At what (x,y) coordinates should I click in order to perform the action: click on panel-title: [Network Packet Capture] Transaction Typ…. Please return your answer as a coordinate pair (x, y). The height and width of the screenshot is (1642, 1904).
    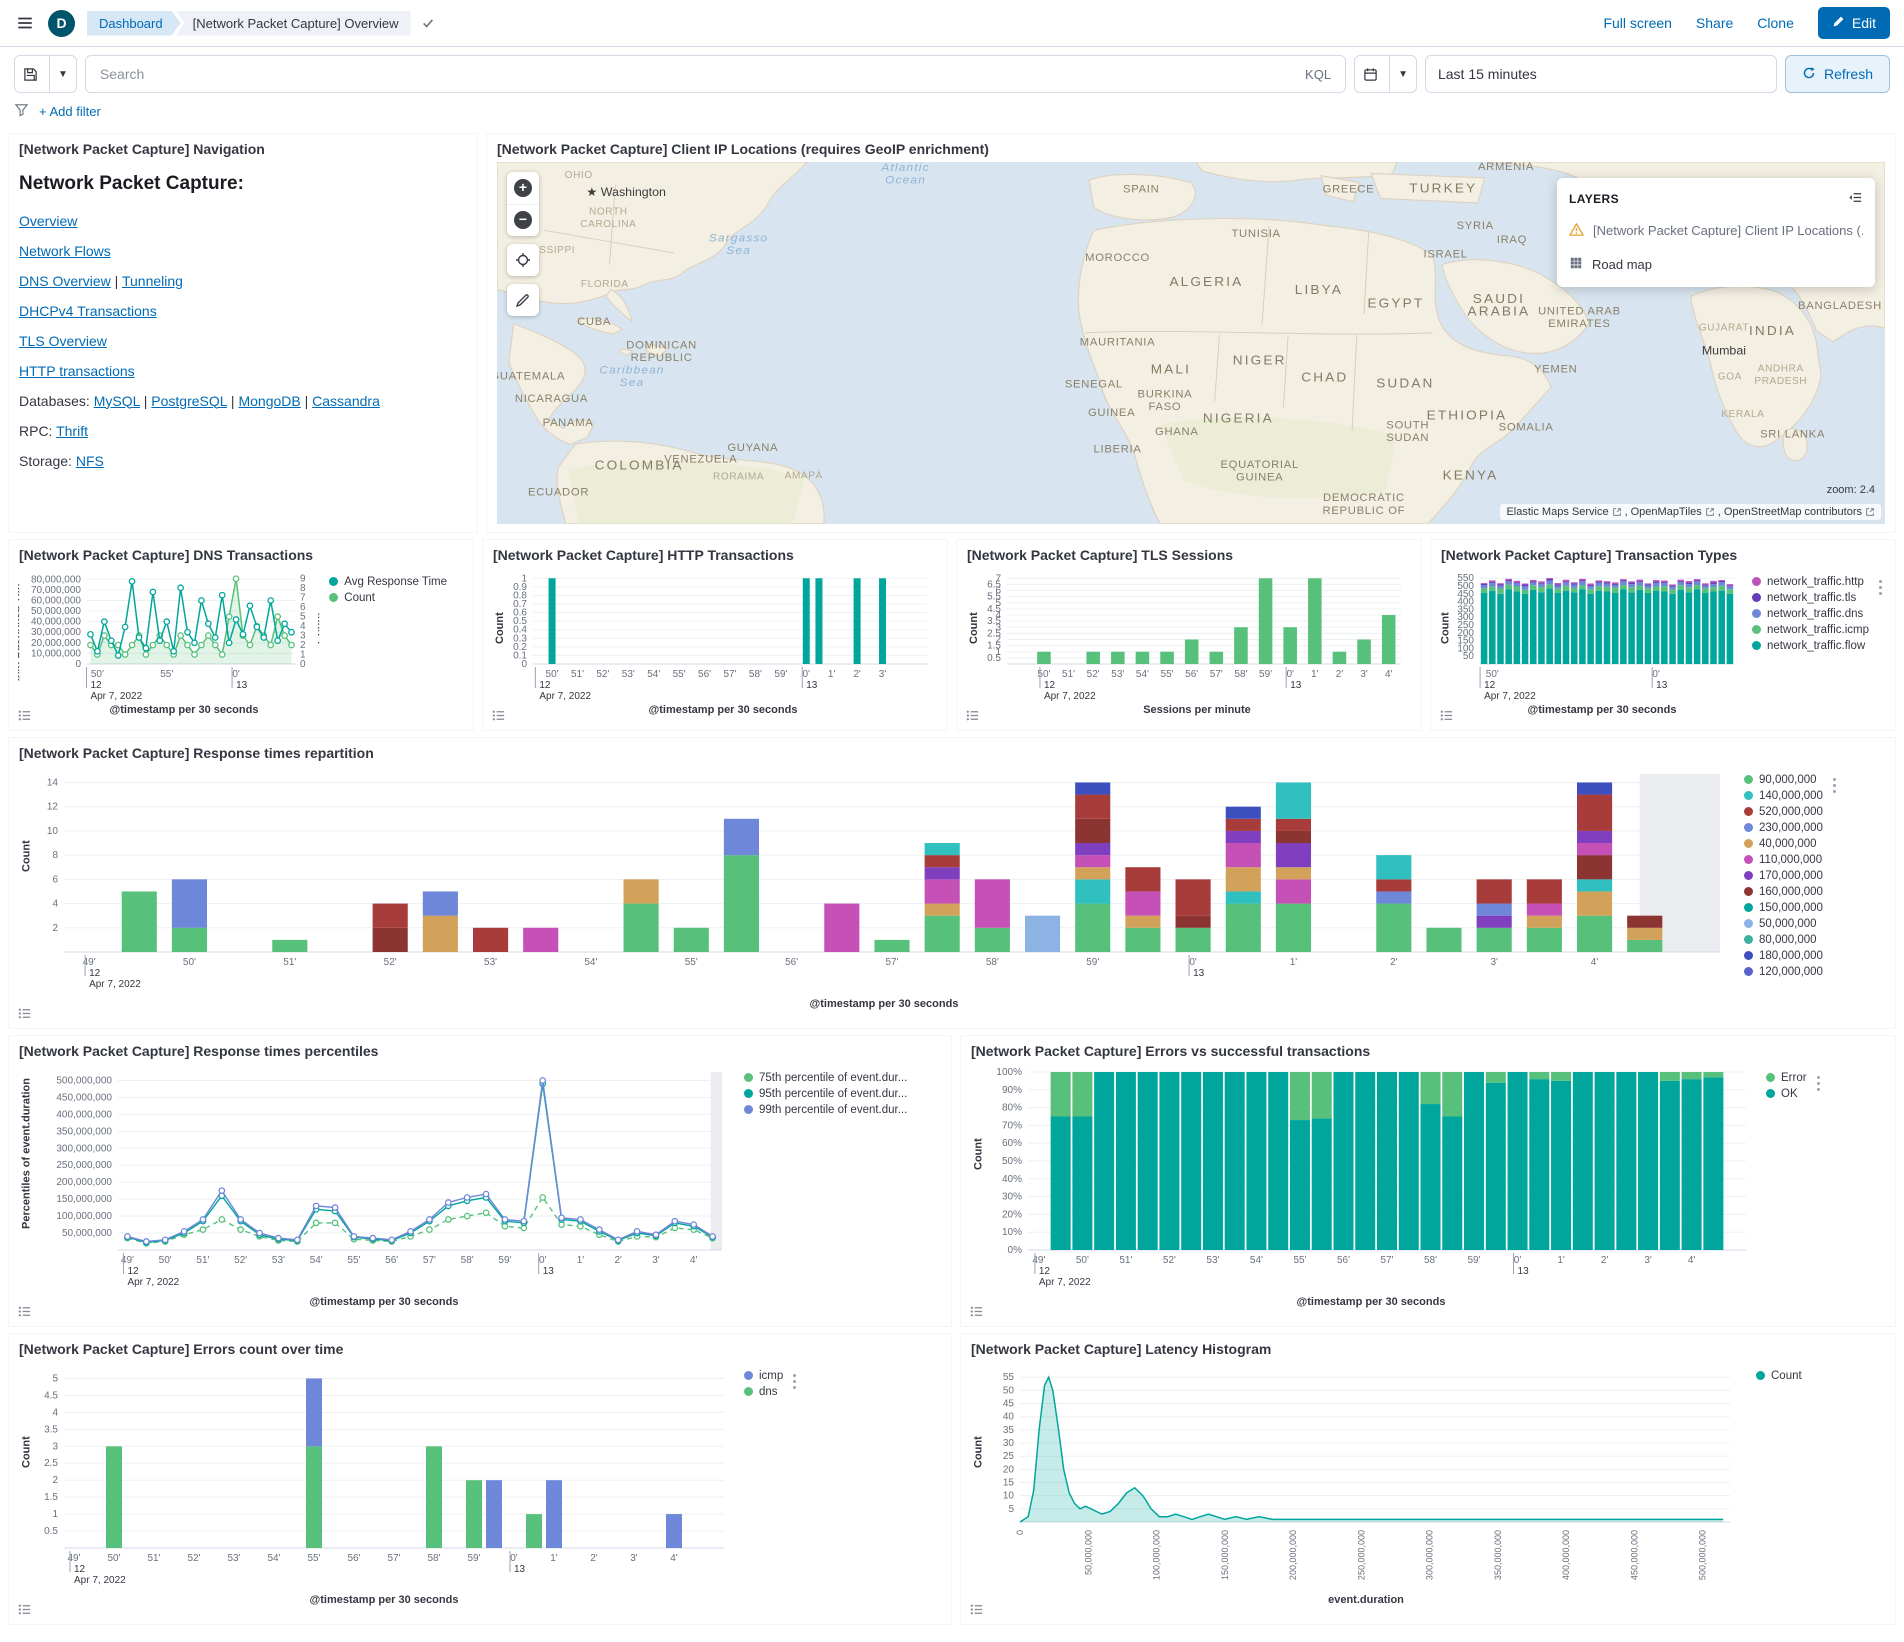
    Looking at the image, I should click on (1589, 555).